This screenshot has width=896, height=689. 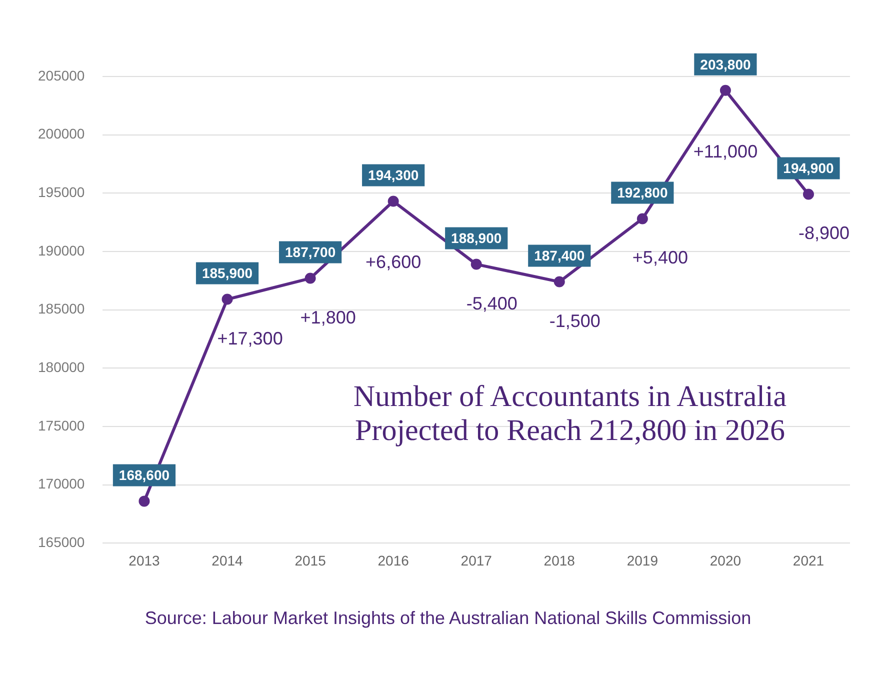 I want to click on x-tick-label: 2019, so click(x=642, y=560).